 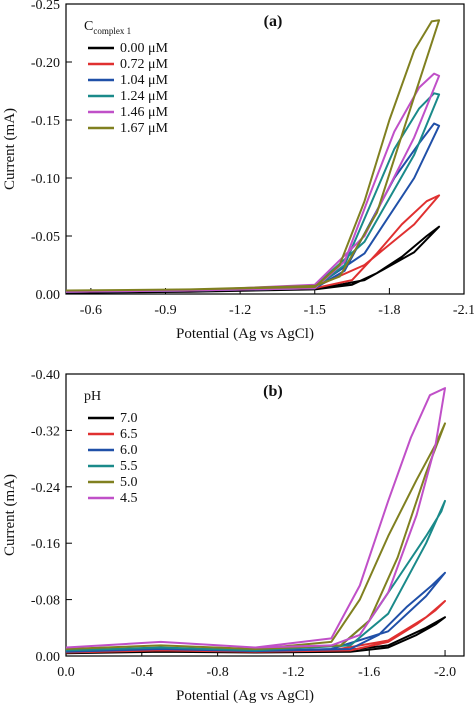 I want to click on y-tick-label: -0.40, so click(x=45, y=375).